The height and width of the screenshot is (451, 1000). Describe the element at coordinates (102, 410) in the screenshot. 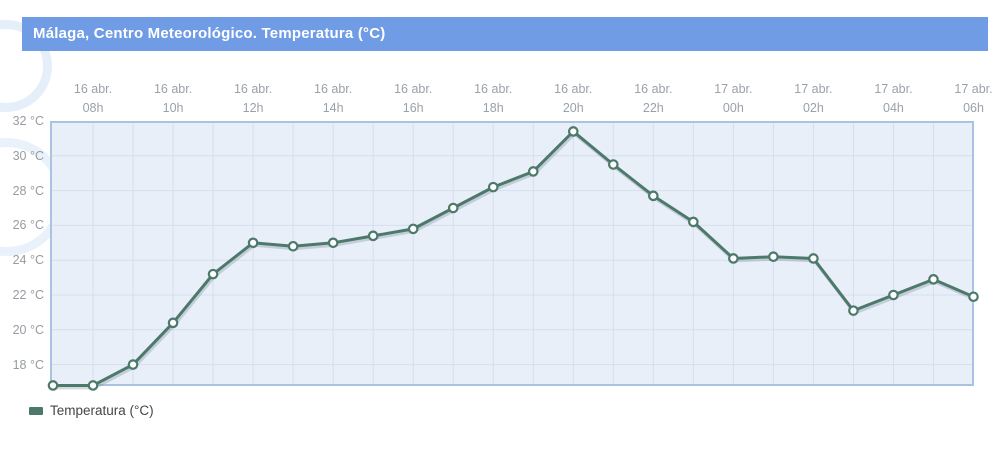

I see `legend-label-temperatura: Temperatura (°C)` at that location.